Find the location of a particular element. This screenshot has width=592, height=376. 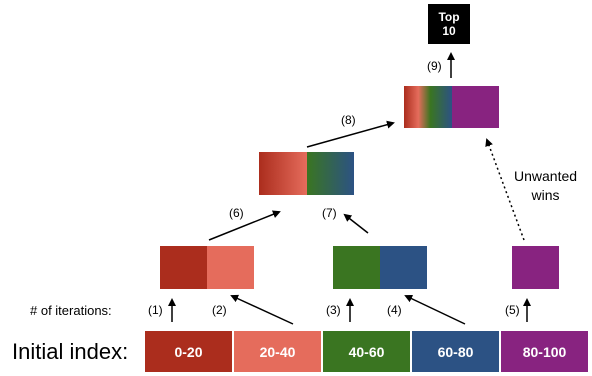

unwanted-line2: wins is located at coordinates (545, 195).